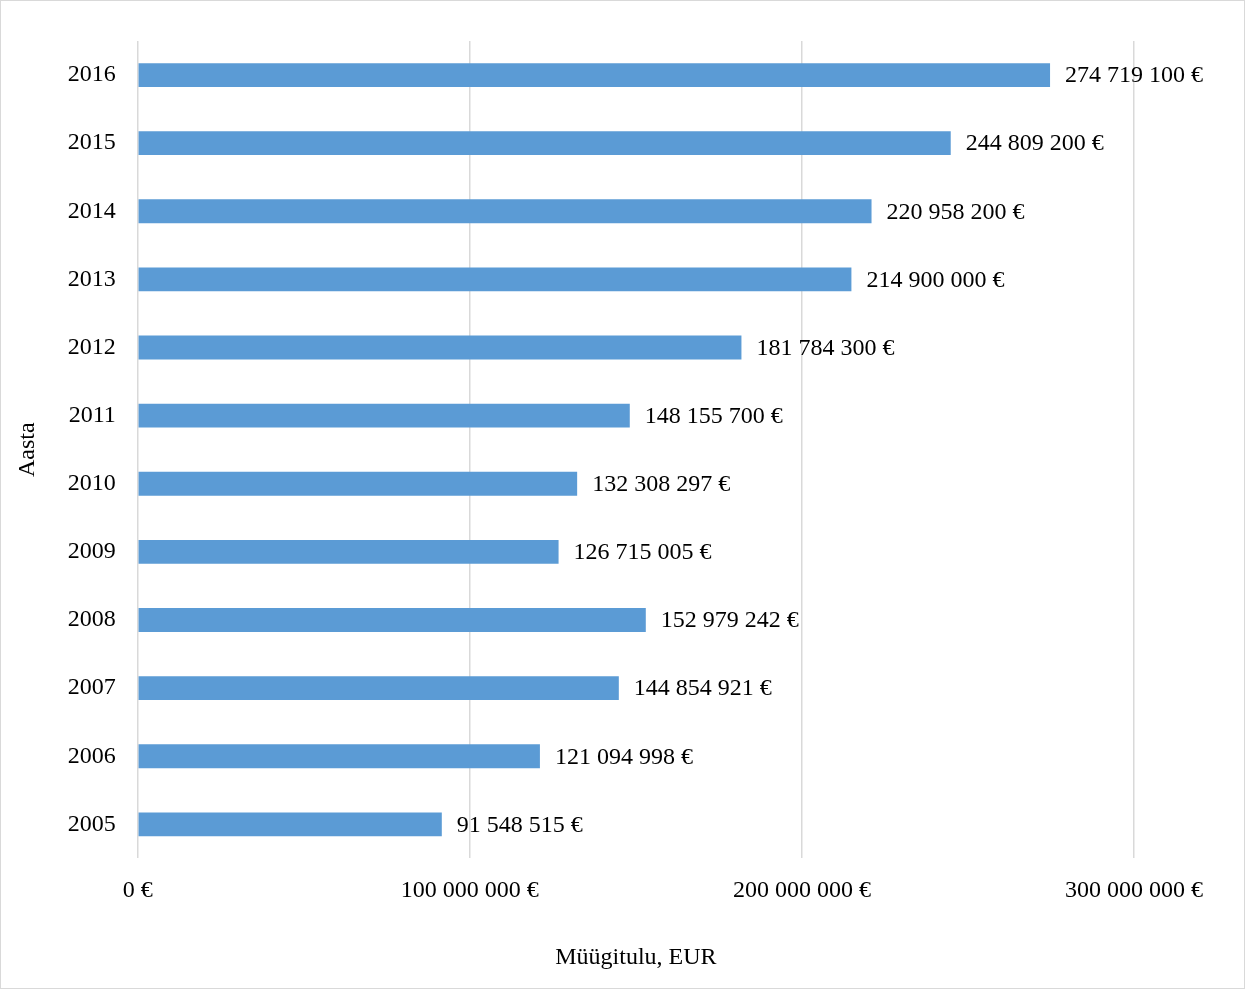 The height and width of the screenshot is (989, 1245). Describe the element at coordinates (729, 619) in the screenshot. I see `data-label: 152 979 242 €` at that location.